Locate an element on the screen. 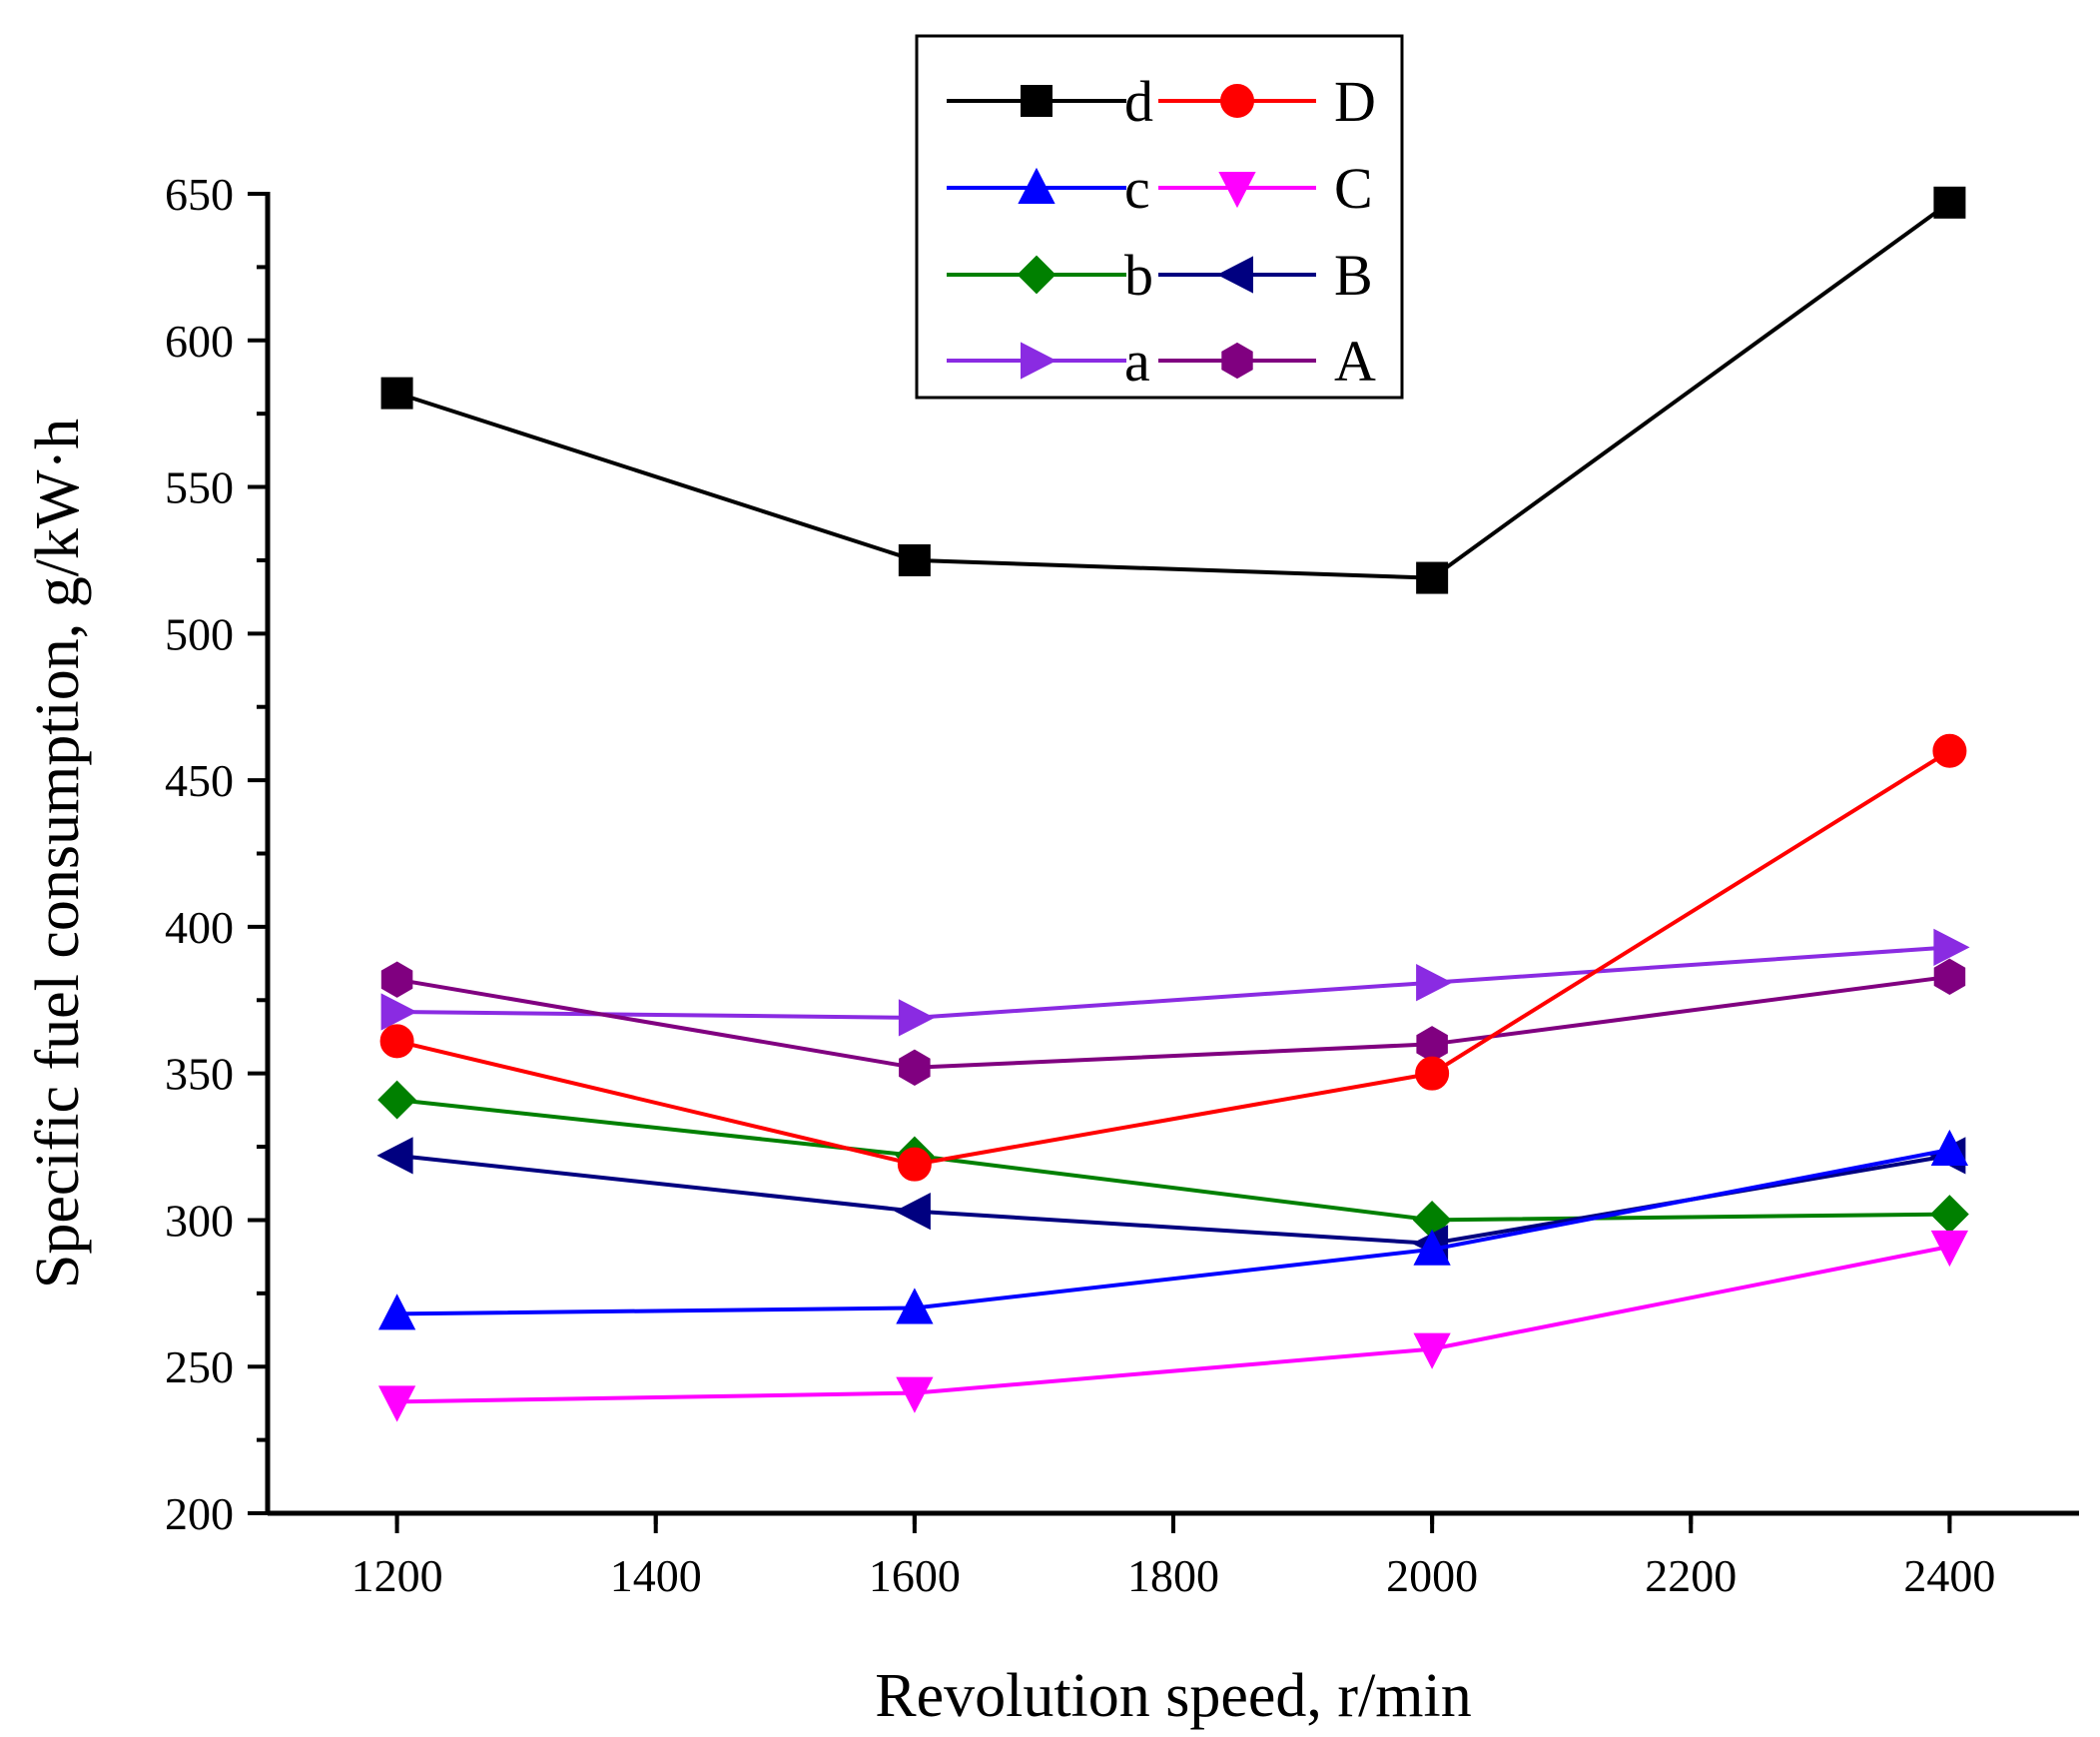 The width and height of the screenshot is (2100, 1737). series-line-A is located at coordinates (1173, 1022).